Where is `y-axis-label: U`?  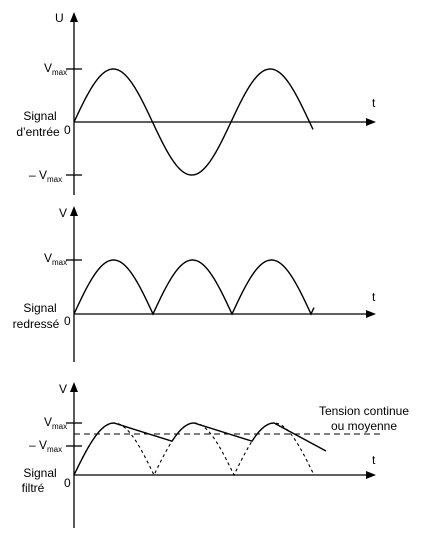
y-axis-label: U is located at coordinates (59, 18).